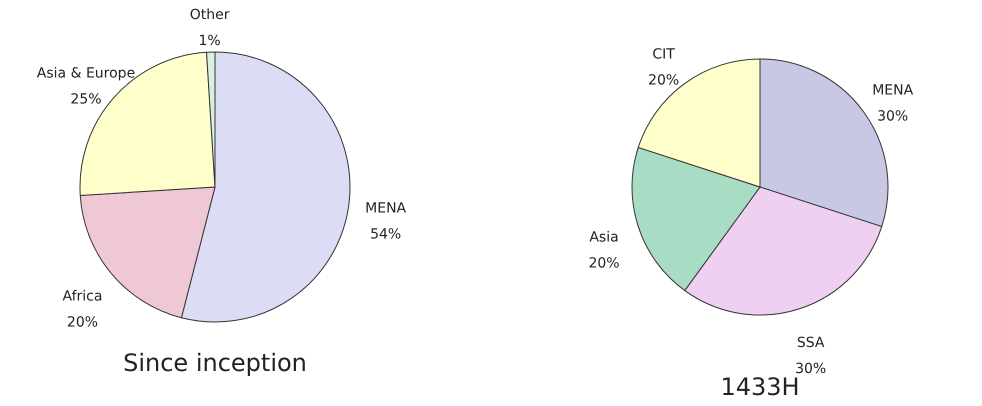 The image size is (982, 406). Describe the element at coordinates (86, 99) in the screenshot. I see `data-label: 25%` at that location.